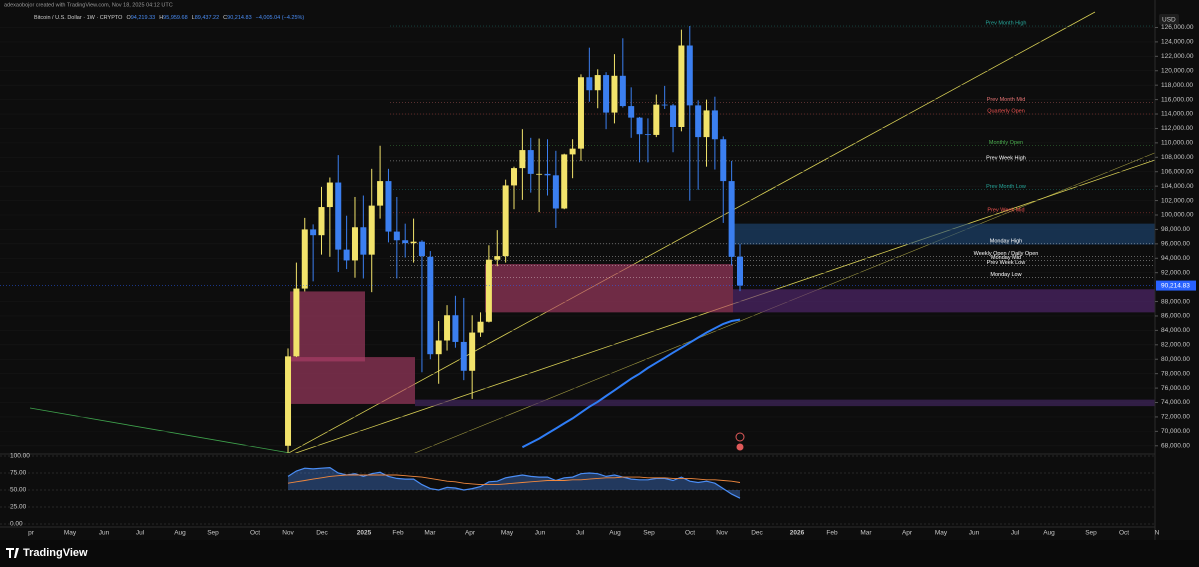  Describe the element at coordinates (1177, 200) in the screenshot. I see `y-tick-label: 102,000.00` at that location.